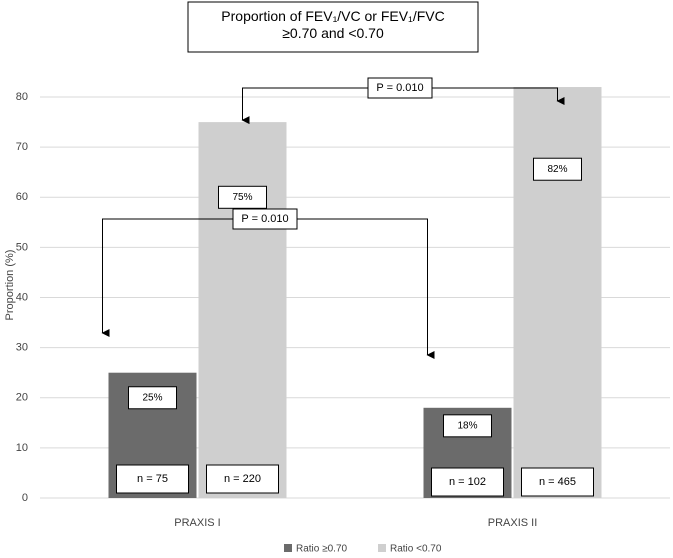 This screenshot has height=558, width=673. I want to click on n-label: n = 75, so click(152, 479).